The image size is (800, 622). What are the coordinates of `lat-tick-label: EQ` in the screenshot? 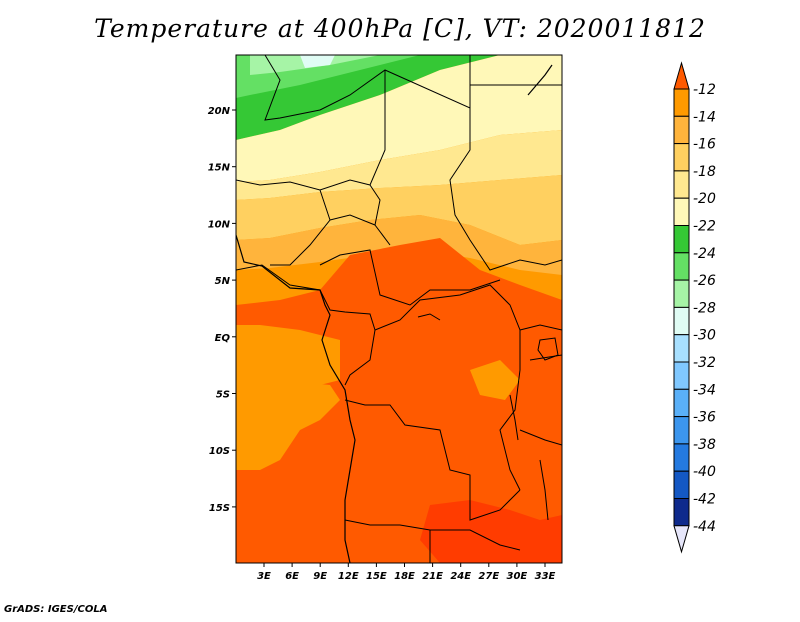 It's located at (223, 338).